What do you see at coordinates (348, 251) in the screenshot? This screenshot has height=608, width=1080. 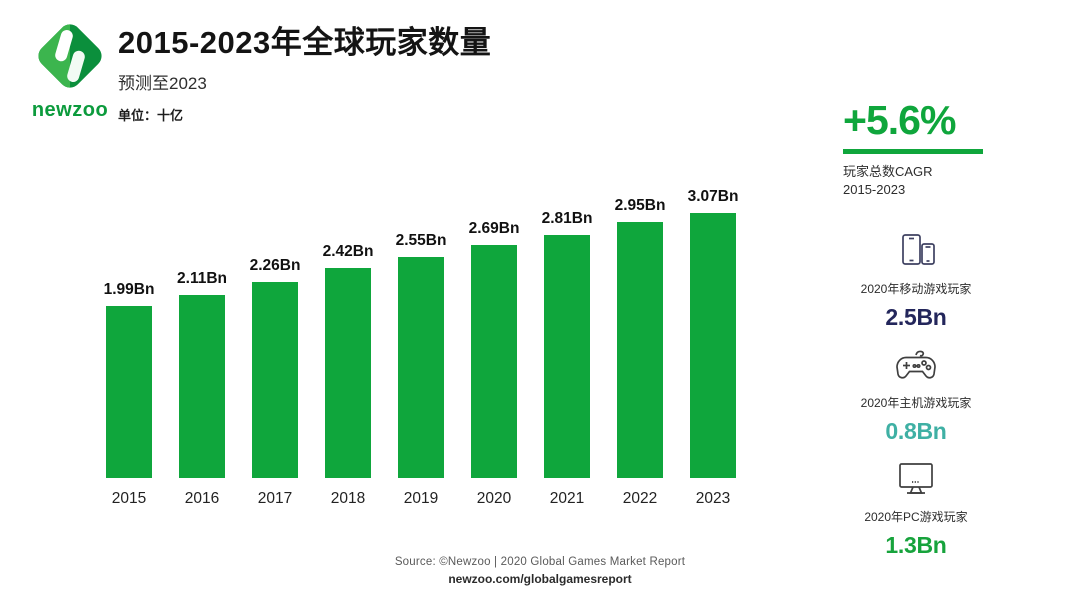 I see `bar-value-label: 2.42Bn` at bounding box center [348, 251].